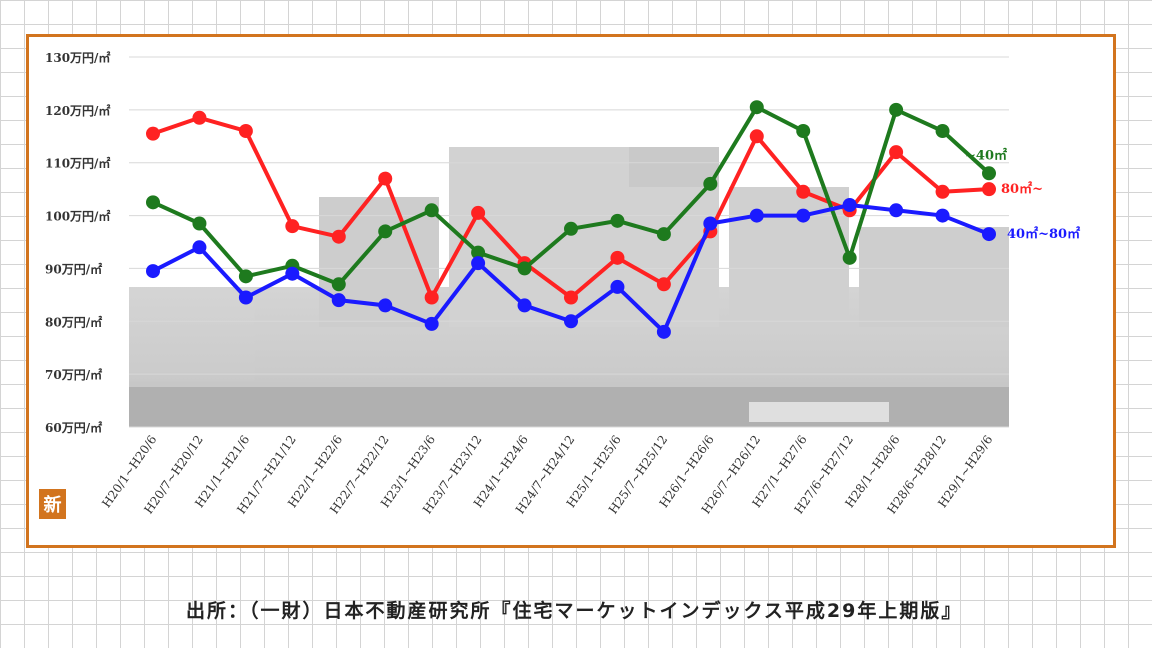  What do you see at coordinates (77, 57) in the screenshot?
I see `y-tick-label: 130万円/㎡` at bounding box center [77, 57].